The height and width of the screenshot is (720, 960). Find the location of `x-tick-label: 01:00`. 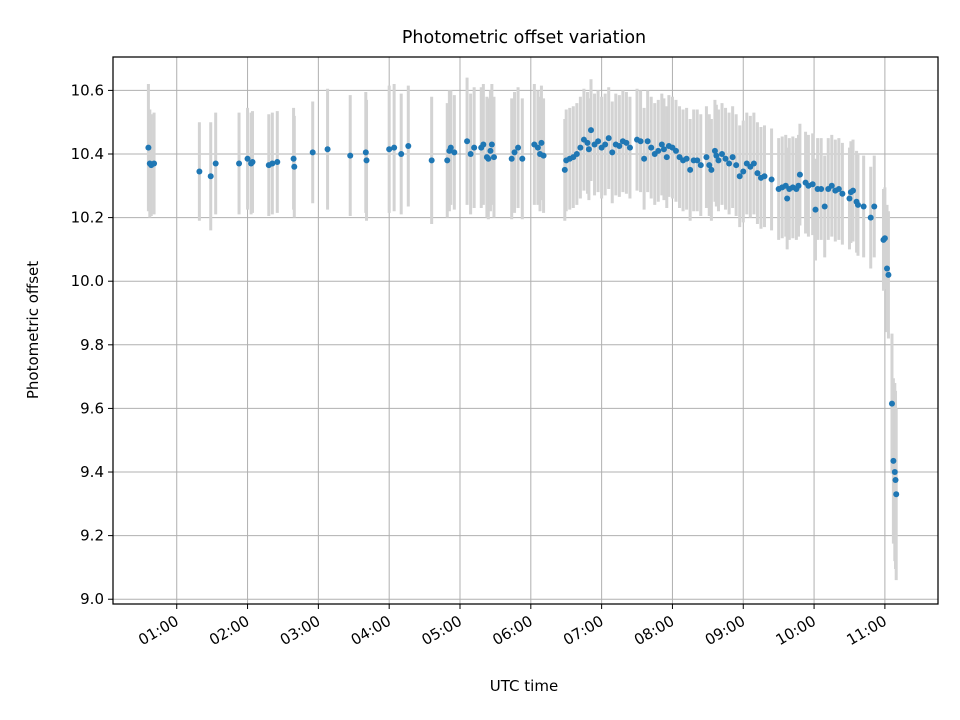

x-tick-label: 01:00 is located at coordinates (158, 630).